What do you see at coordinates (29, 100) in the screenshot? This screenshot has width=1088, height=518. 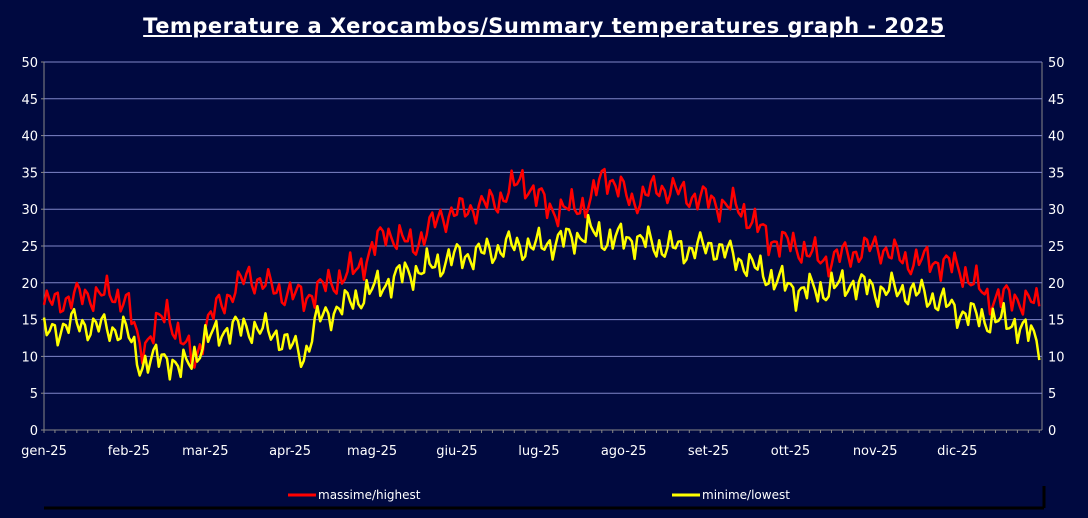 I see `y-tick-left-45: 45` at bounding box center [29, 100].